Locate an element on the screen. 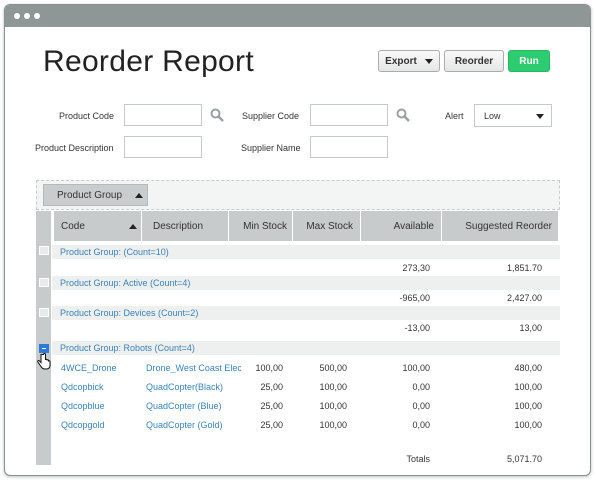 The image size is (595, 480). alert-value: Low is located at coordinates (492, 115).